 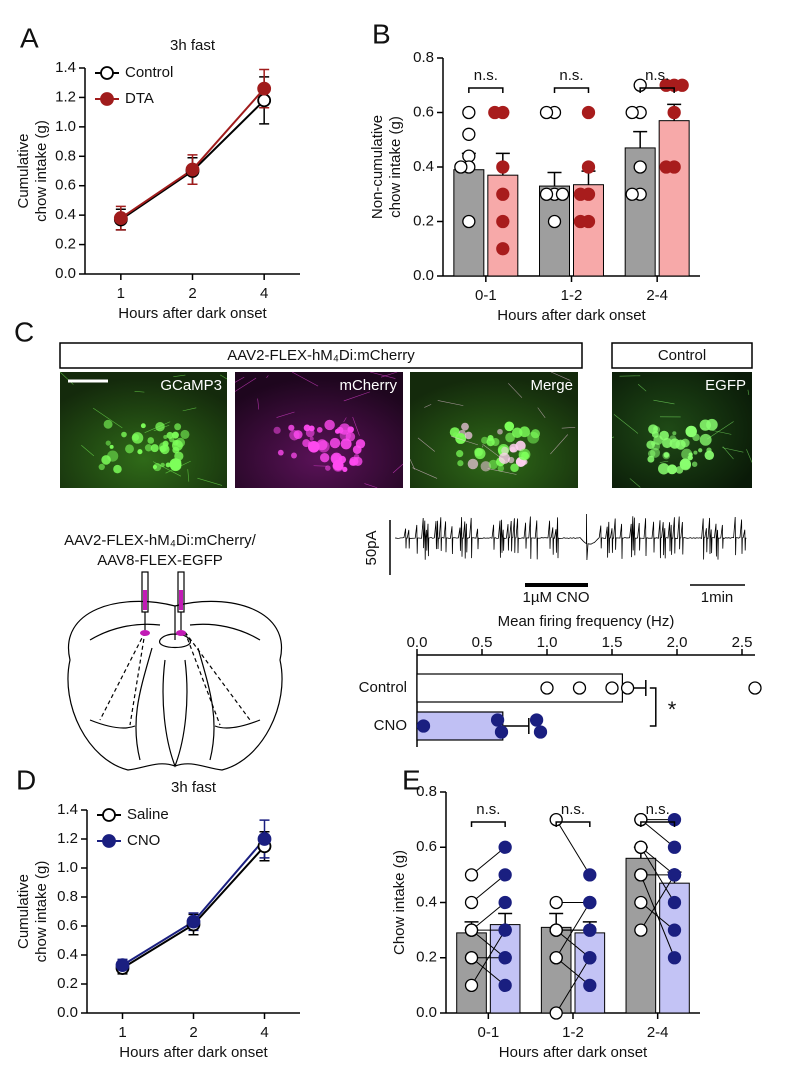 I want to click on x-tick-label: 2, so click(x=193, y=1032).